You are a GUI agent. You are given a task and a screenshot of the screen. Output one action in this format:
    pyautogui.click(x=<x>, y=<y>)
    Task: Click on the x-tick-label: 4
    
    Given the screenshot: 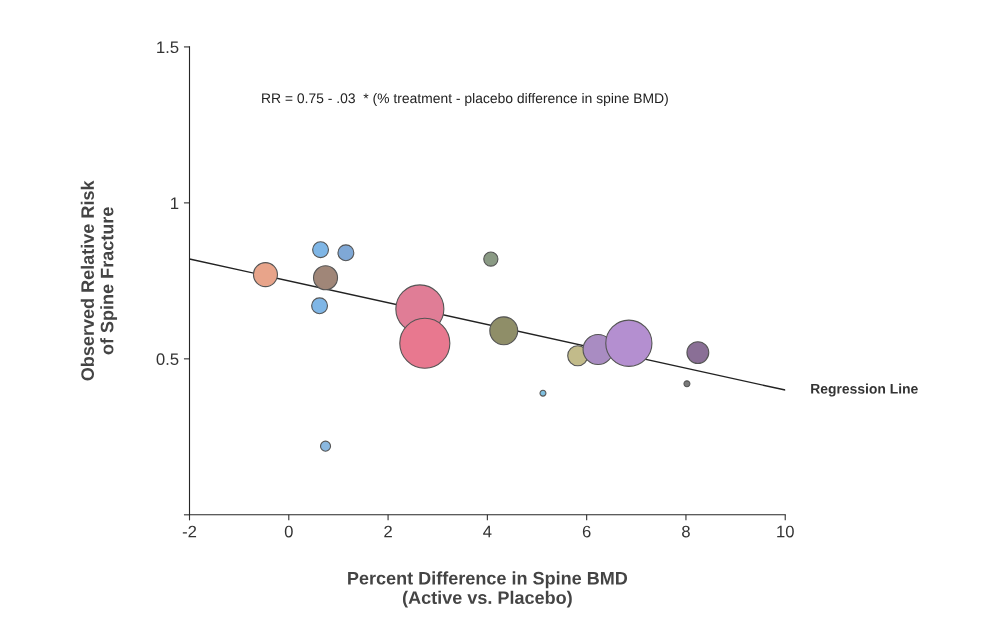 What is the action you would take?
    pyautogui.click(x=487, y=531)
    